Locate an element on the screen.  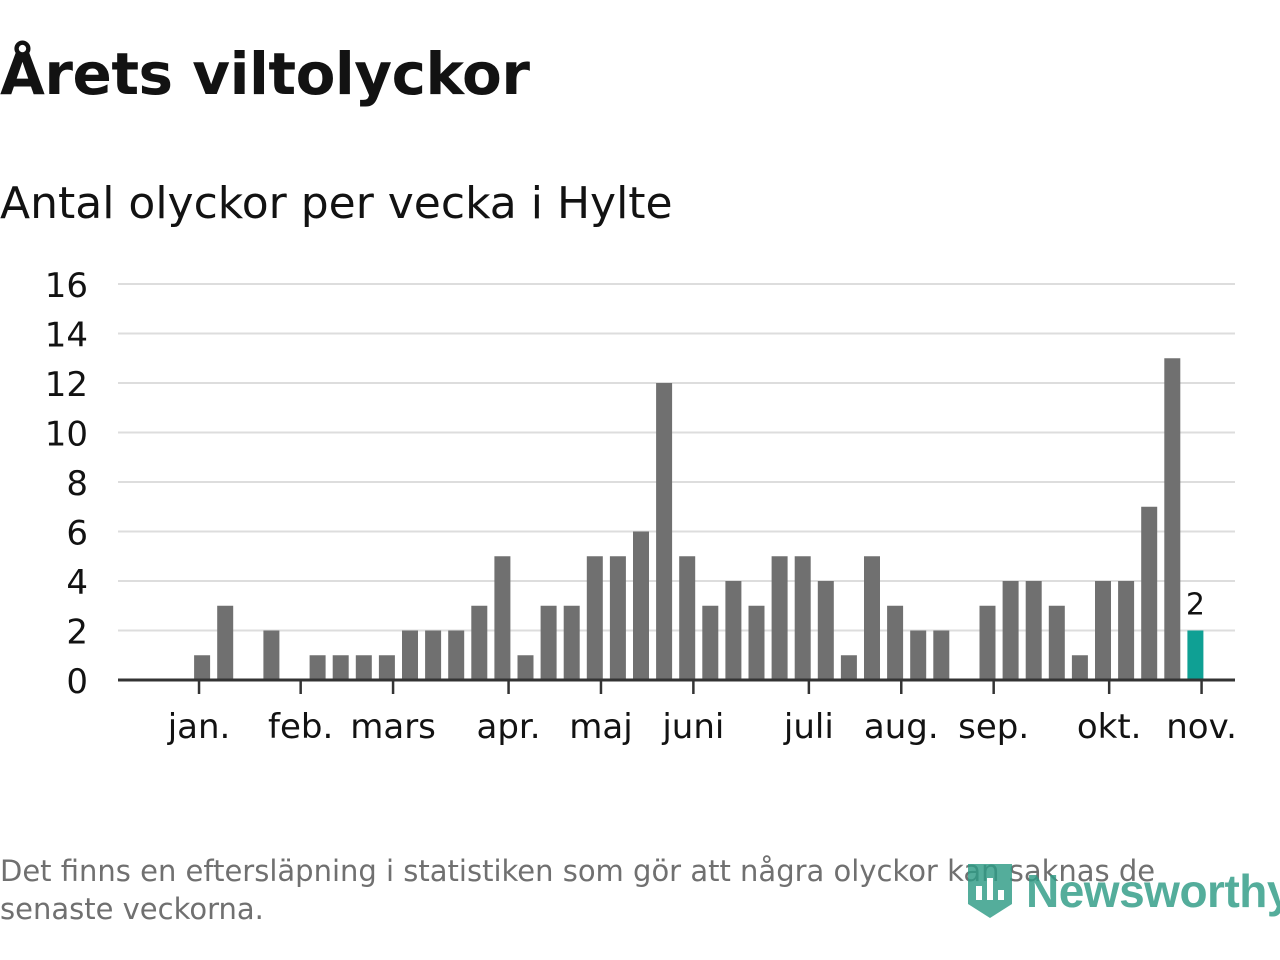
x-tick-label: juni is located at coordinates (692, 727).